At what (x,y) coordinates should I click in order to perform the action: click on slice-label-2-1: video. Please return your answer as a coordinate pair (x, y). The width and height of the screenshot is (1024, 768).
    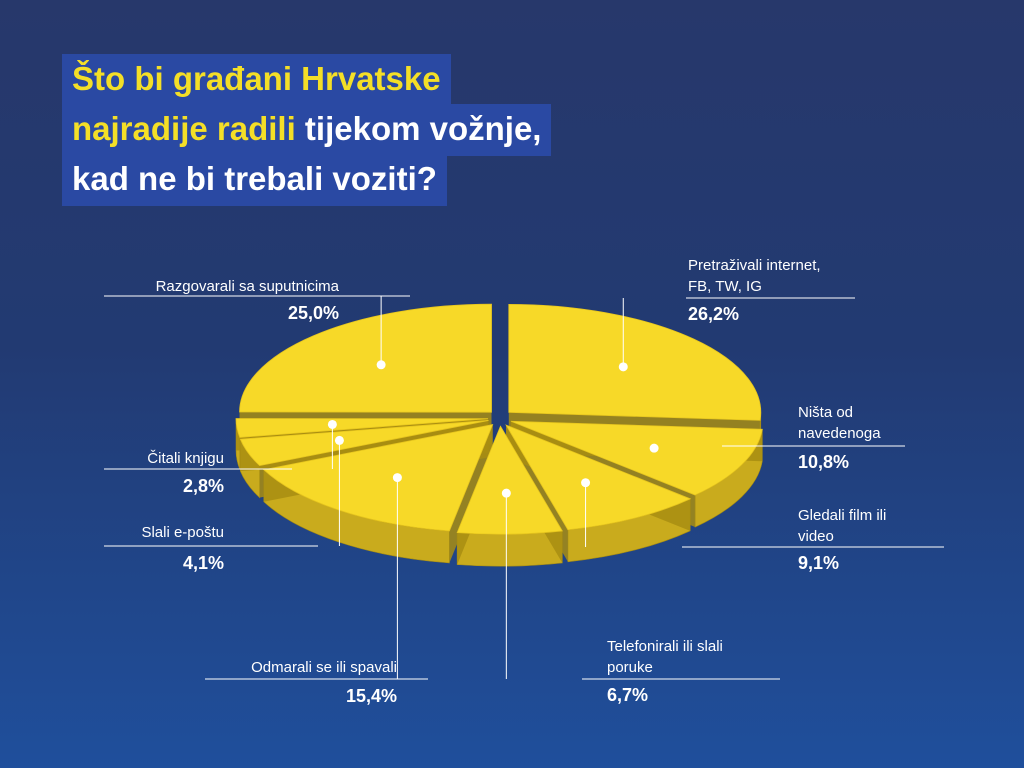
    Looking at the image, I should click on (816, 536).